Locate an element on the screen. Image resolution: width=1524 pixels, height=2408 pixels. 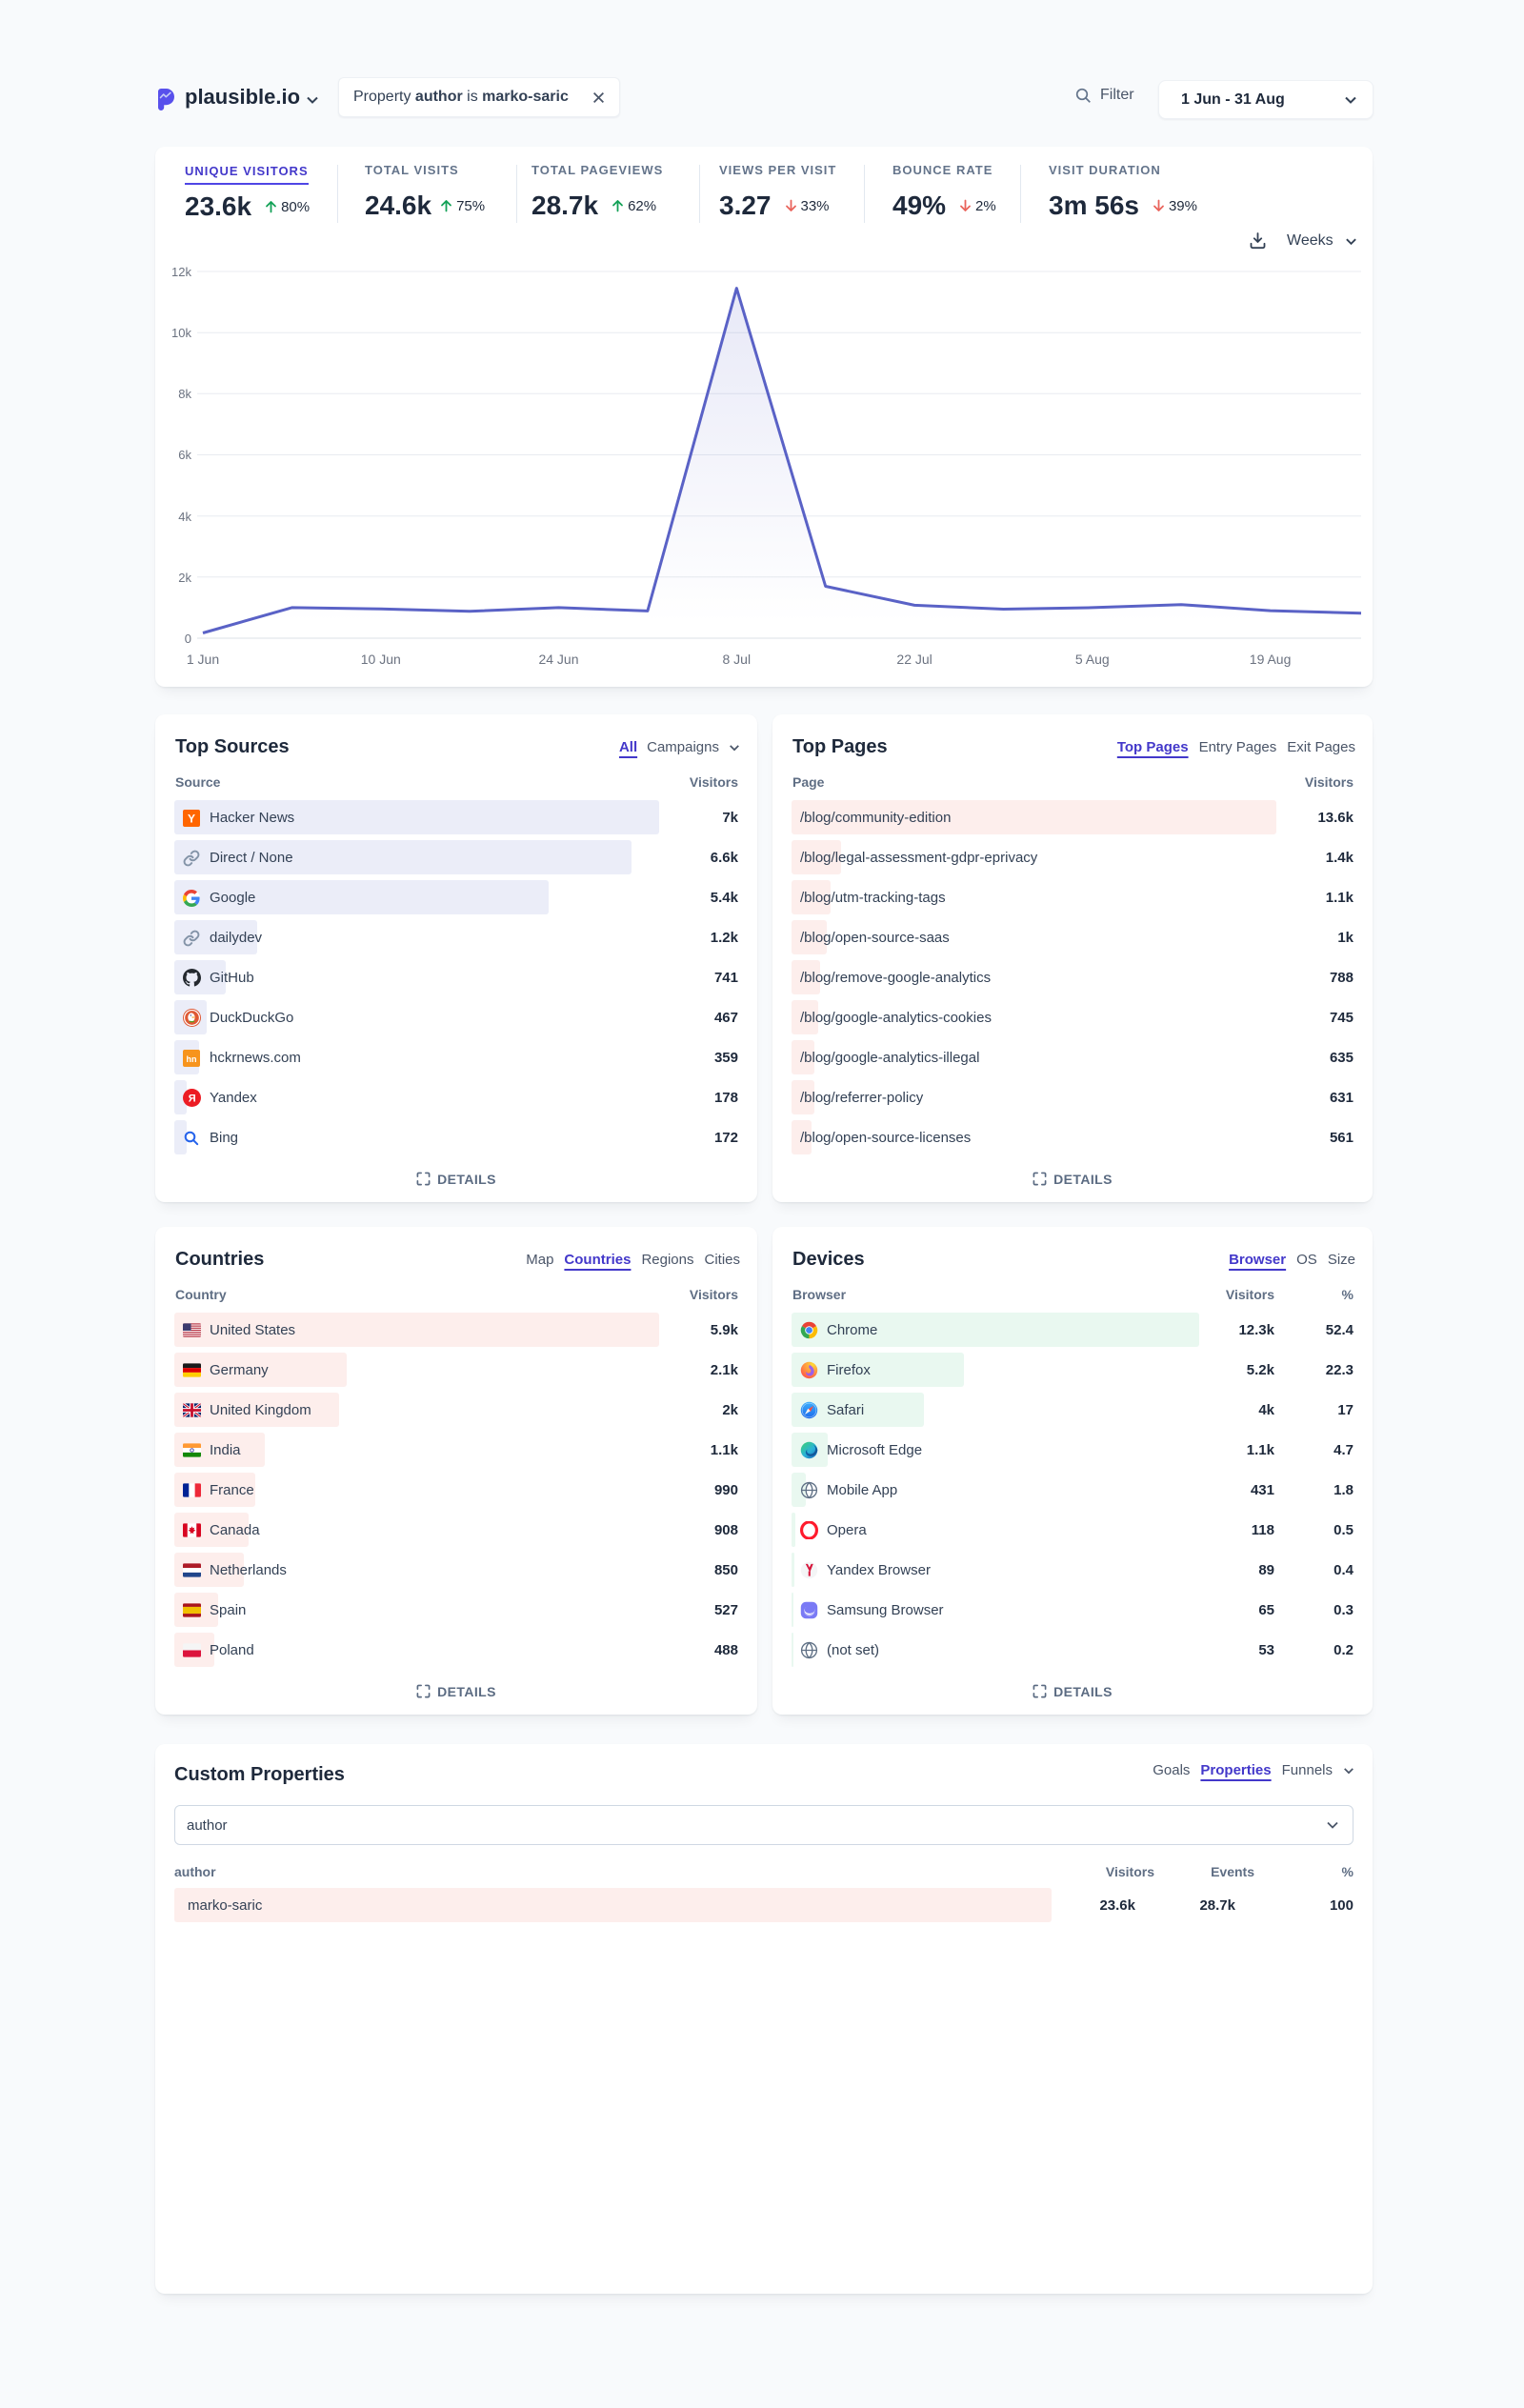
svg-text: Я is located at coordinates (192, 1099).